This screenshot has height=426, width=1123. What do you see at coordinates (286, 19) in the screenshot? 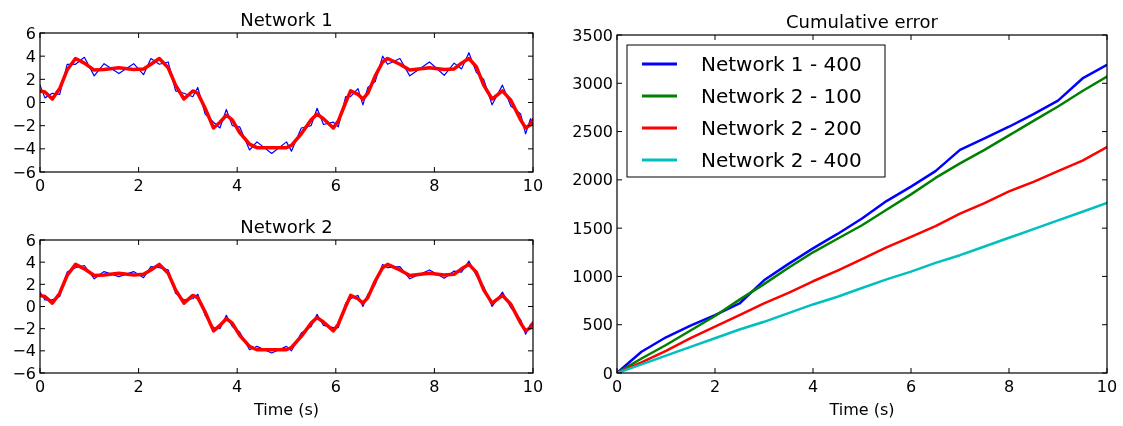
I see `chart-title: Network 1` at bounding box center [286, 19].